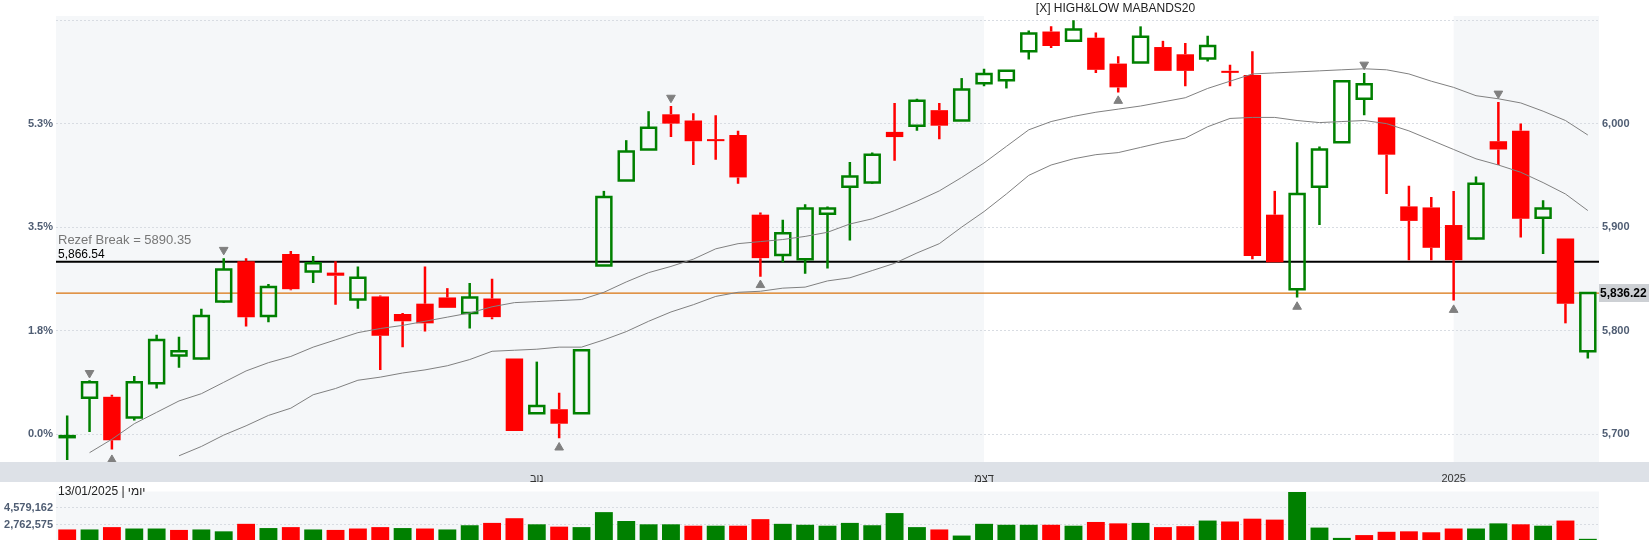  What do you see at coordinates (1616, 433) in the screenshot?
I see `y-tick-label: 5,700` at bounding box center [1616, 433].